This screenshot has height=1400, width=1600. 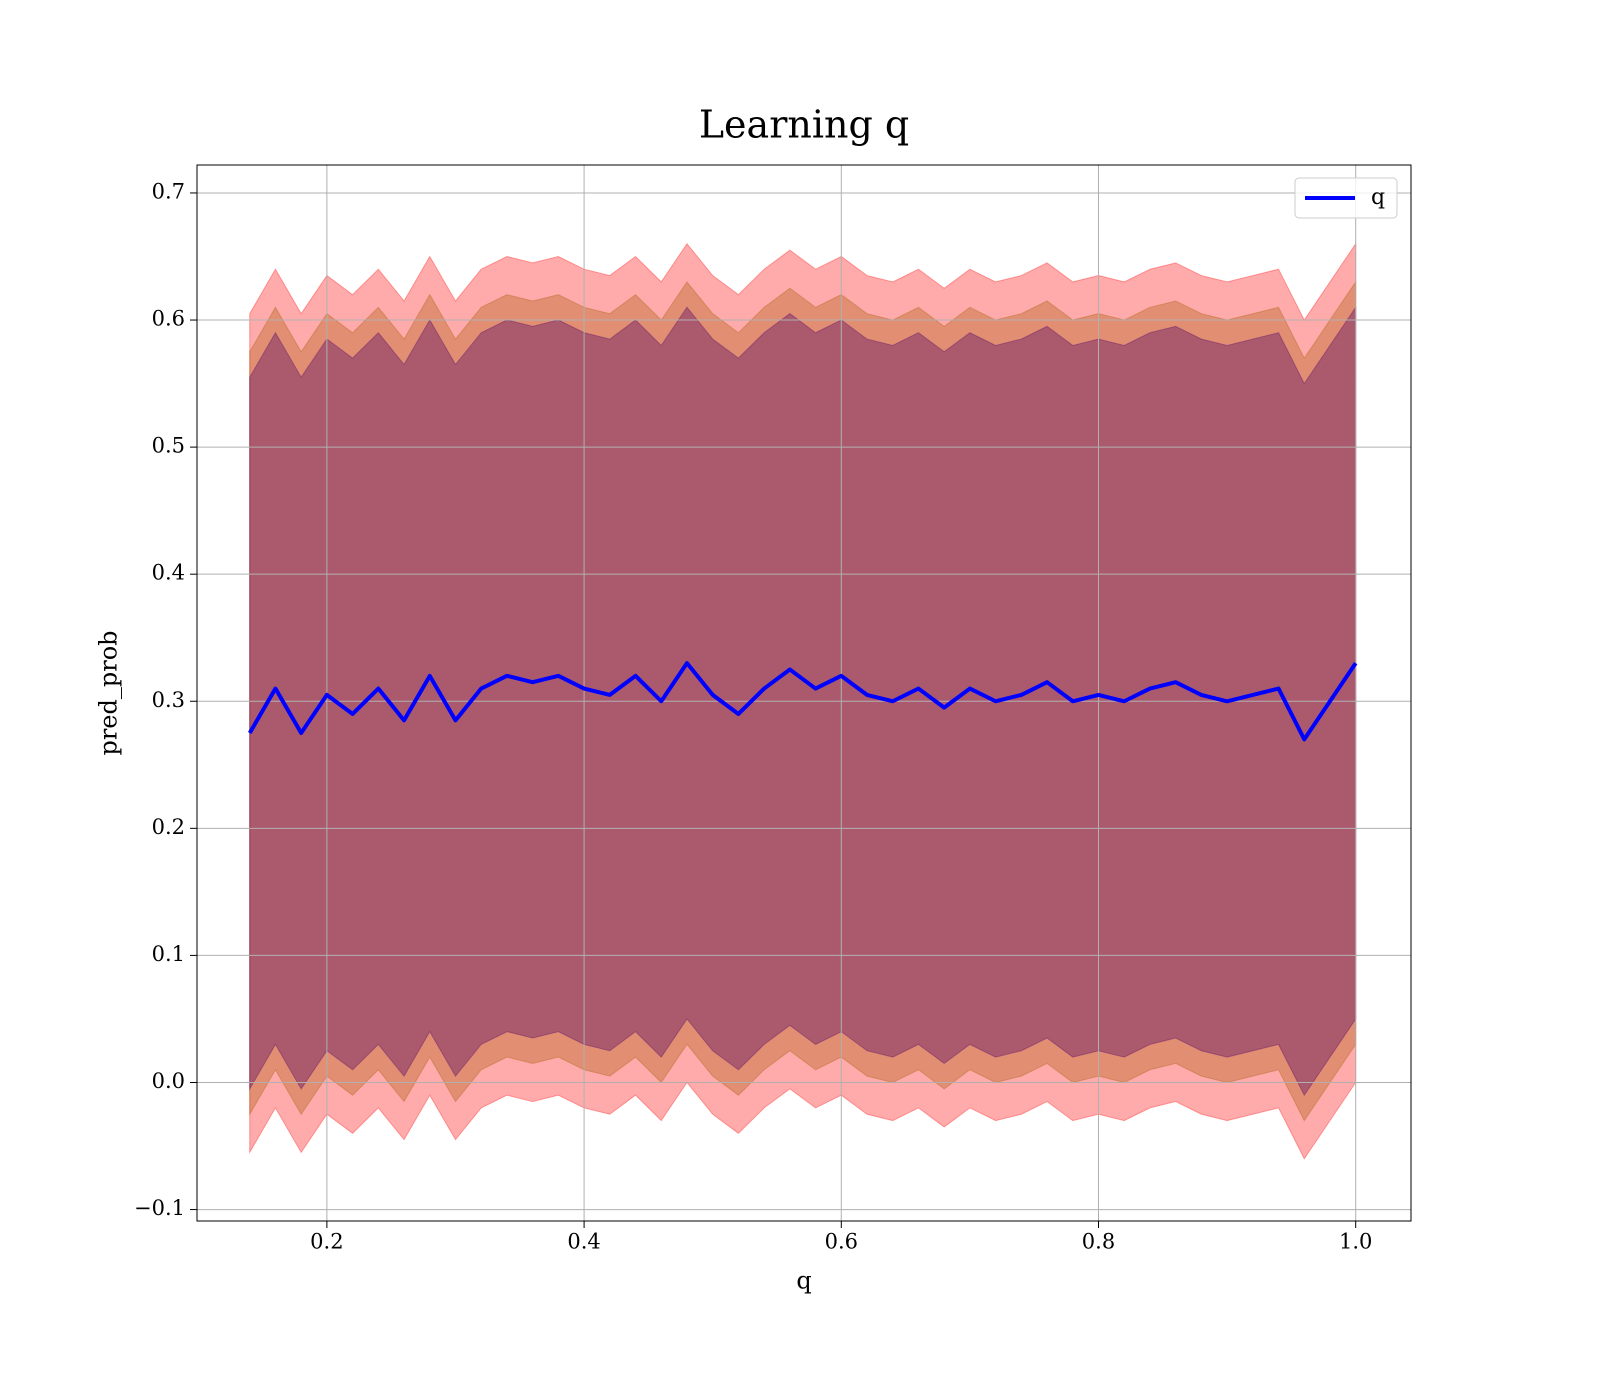 I want to click on y-tick-label: 0.4, so click(x=168, y=573).